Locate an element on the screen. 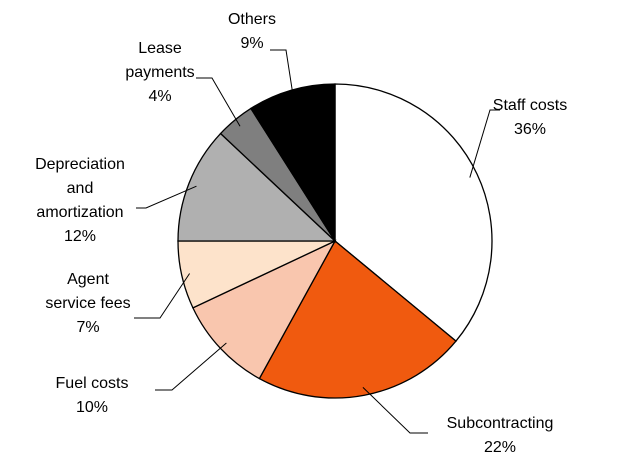  value-label: 9% is located at coordinates (252, 43).